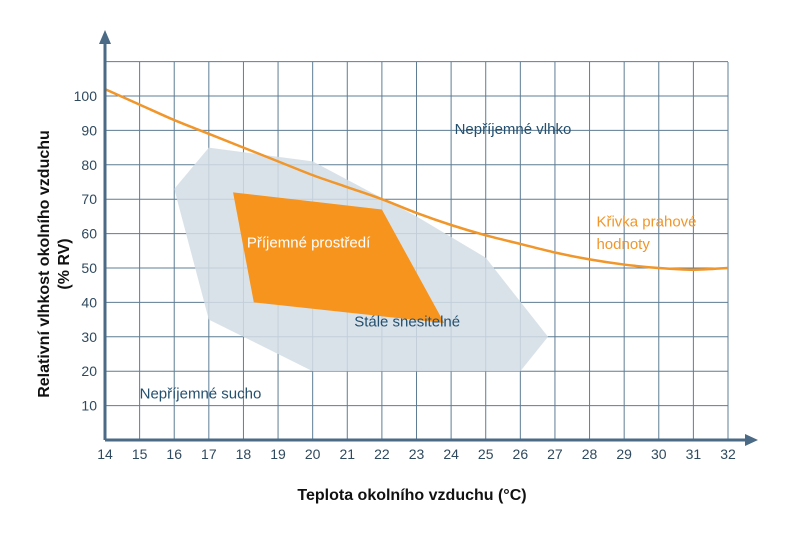 The width and height of the screenshot is (800, 538). Describe the element at coordinates (140, 454) in the screenshot. I see `x-tick-label: 15` at that location.